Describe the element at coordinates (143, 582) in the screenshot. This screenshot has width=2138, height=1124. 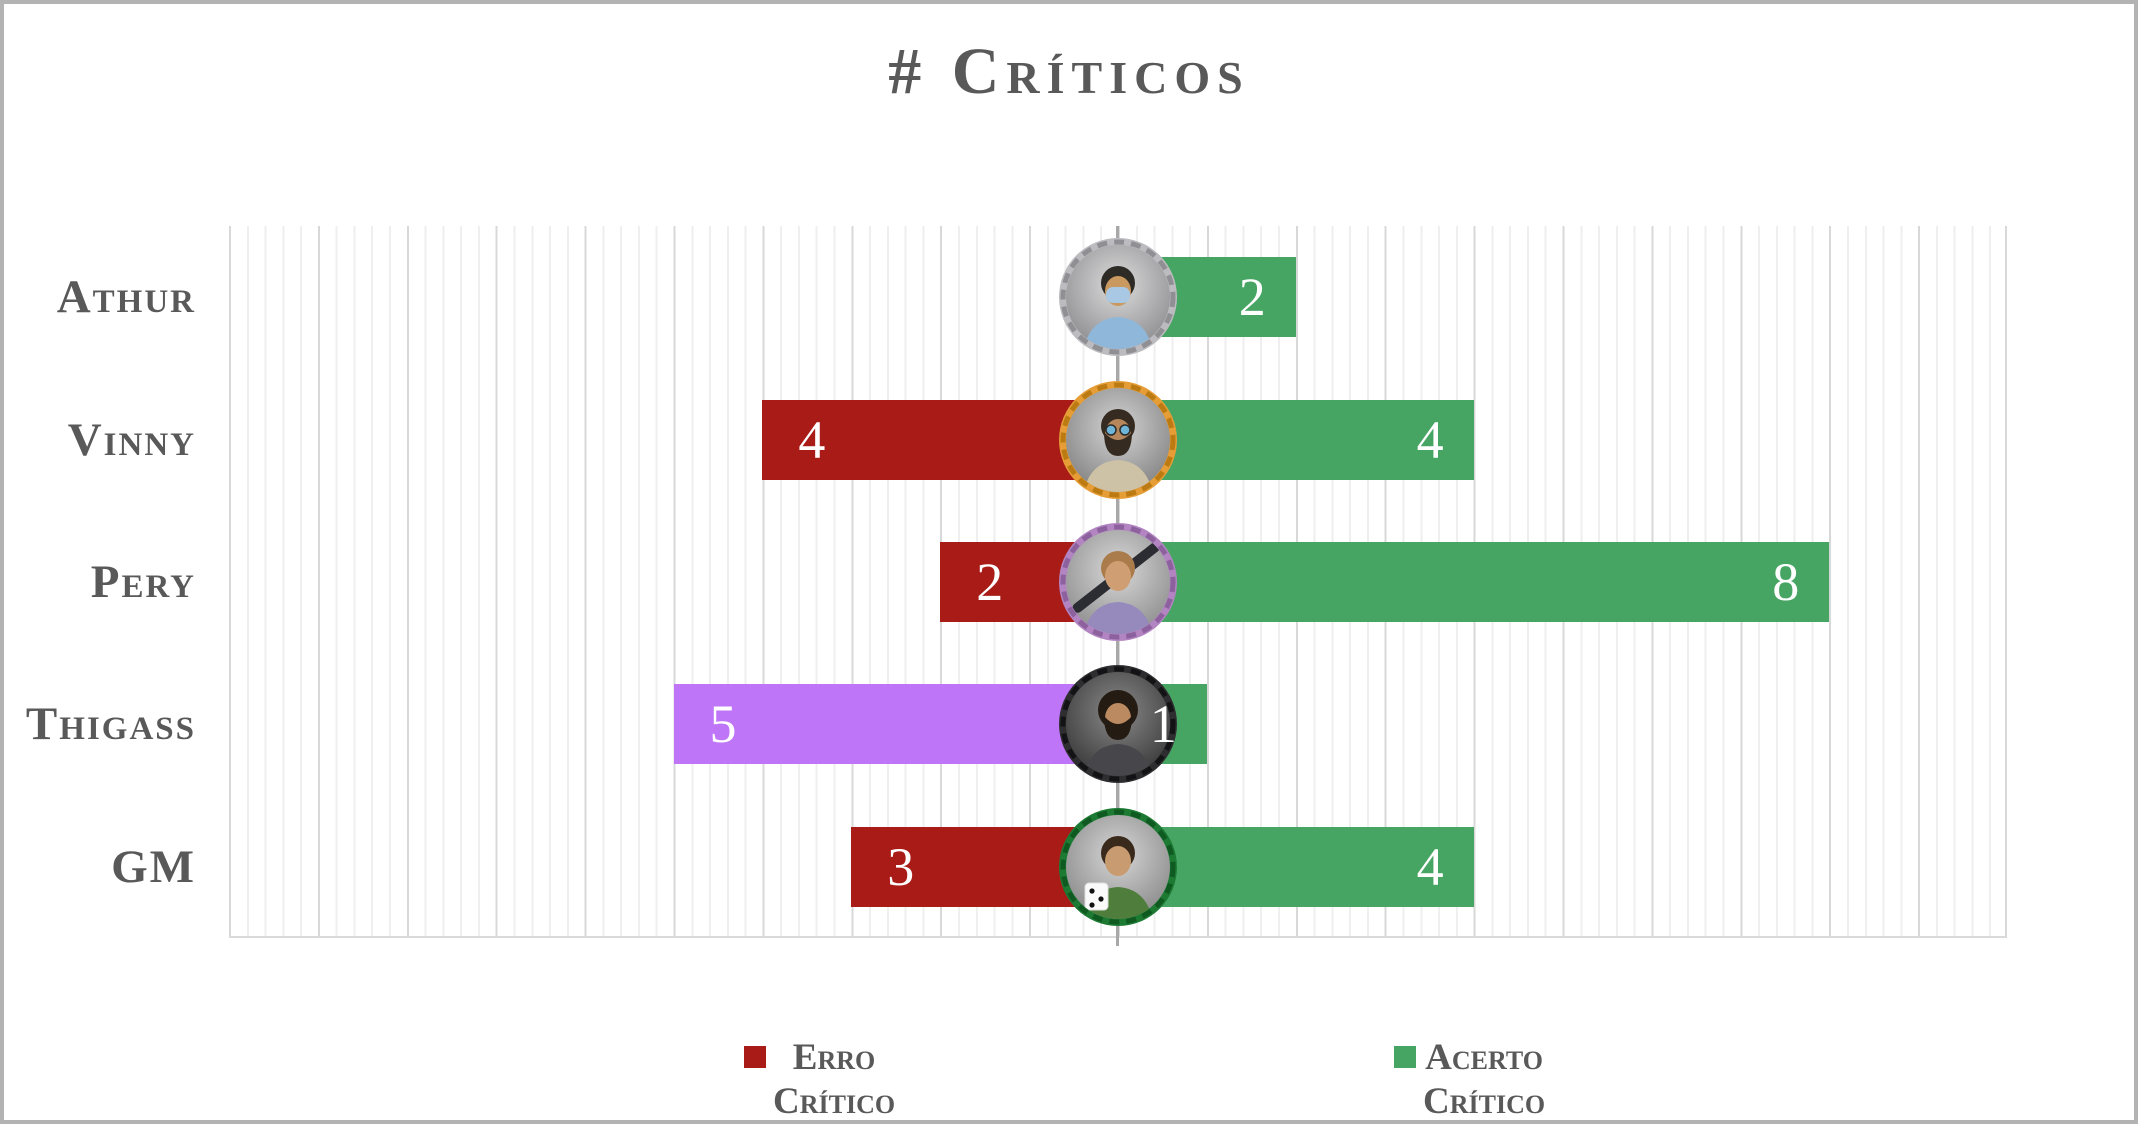
I see `category-label-pery: Pery` at that location.